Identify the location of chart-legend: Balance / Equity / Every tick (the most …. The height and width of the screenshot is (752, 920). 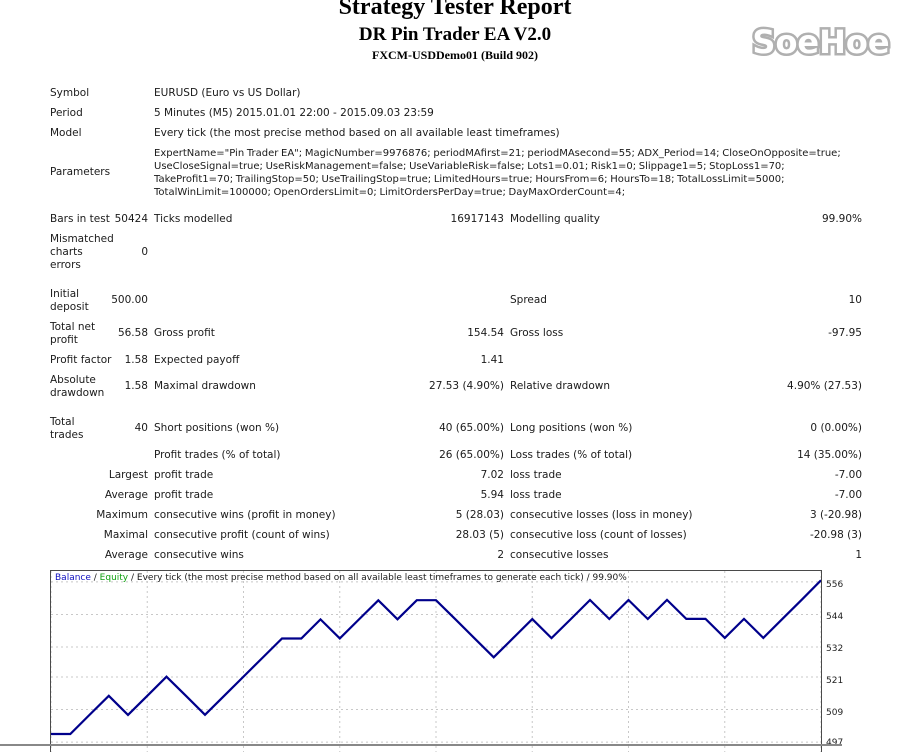
(341, 578).